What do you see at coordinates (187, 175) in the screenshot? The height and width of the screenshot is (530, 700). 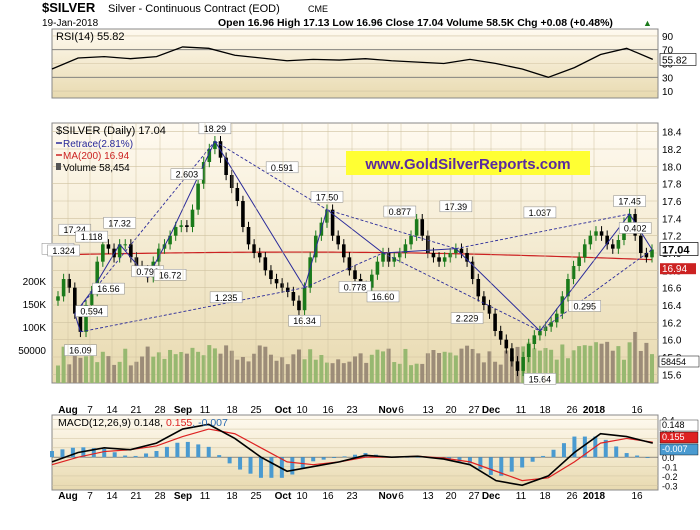 I see `price-label: 2.603` at bounding box center [187, 175].